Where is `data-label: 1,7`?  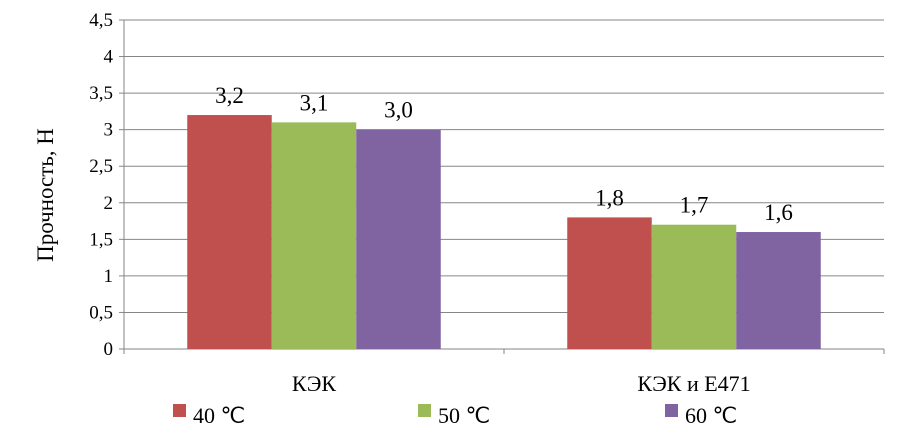 data-label: 1,7 is located at coordinates (694, 205).